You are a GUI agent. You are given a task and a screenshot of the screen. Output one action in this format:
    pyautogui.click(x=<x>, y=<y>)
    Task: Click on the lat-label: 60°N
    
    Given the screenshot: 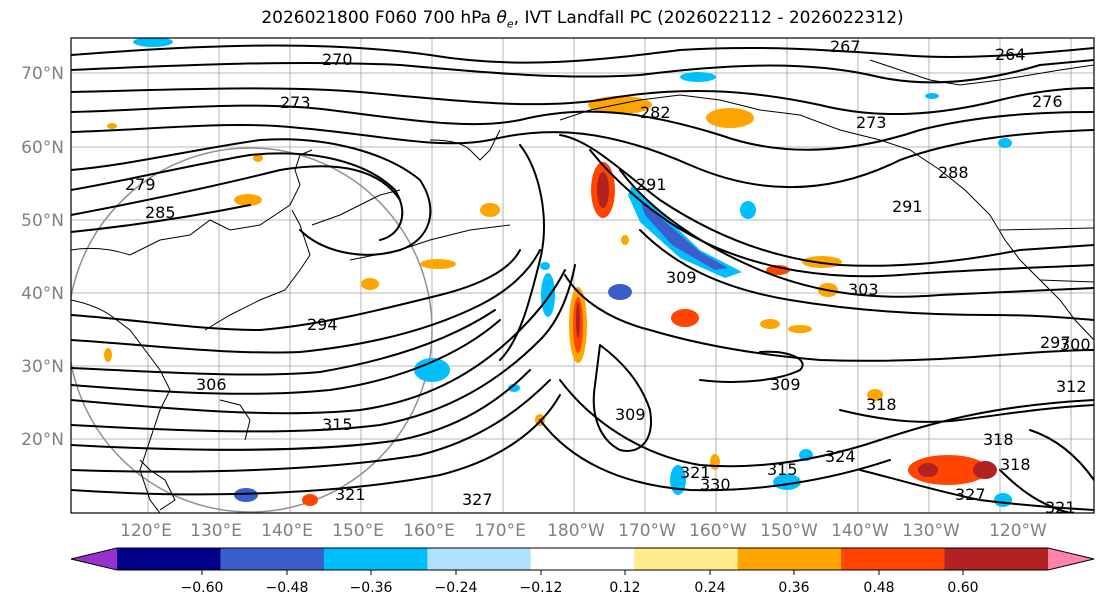 What is the action you would take?
    pyautogui.click(x=42, y=148)
    